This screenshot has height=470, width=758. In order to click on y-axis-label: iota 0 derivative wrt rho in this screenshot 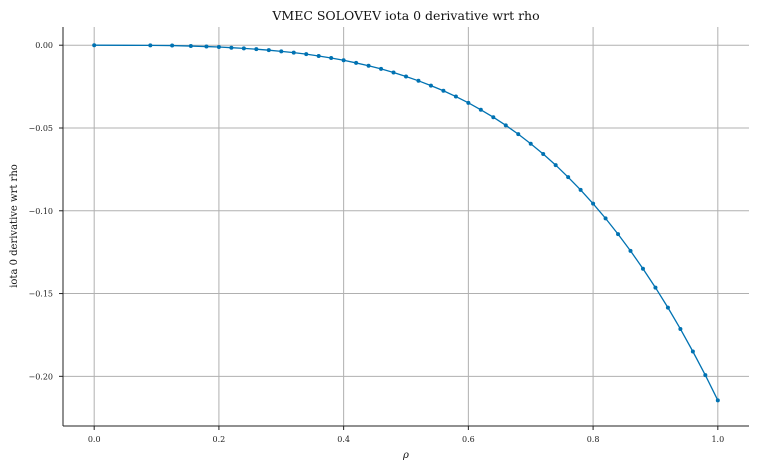, I will do `click(14, 226)`.